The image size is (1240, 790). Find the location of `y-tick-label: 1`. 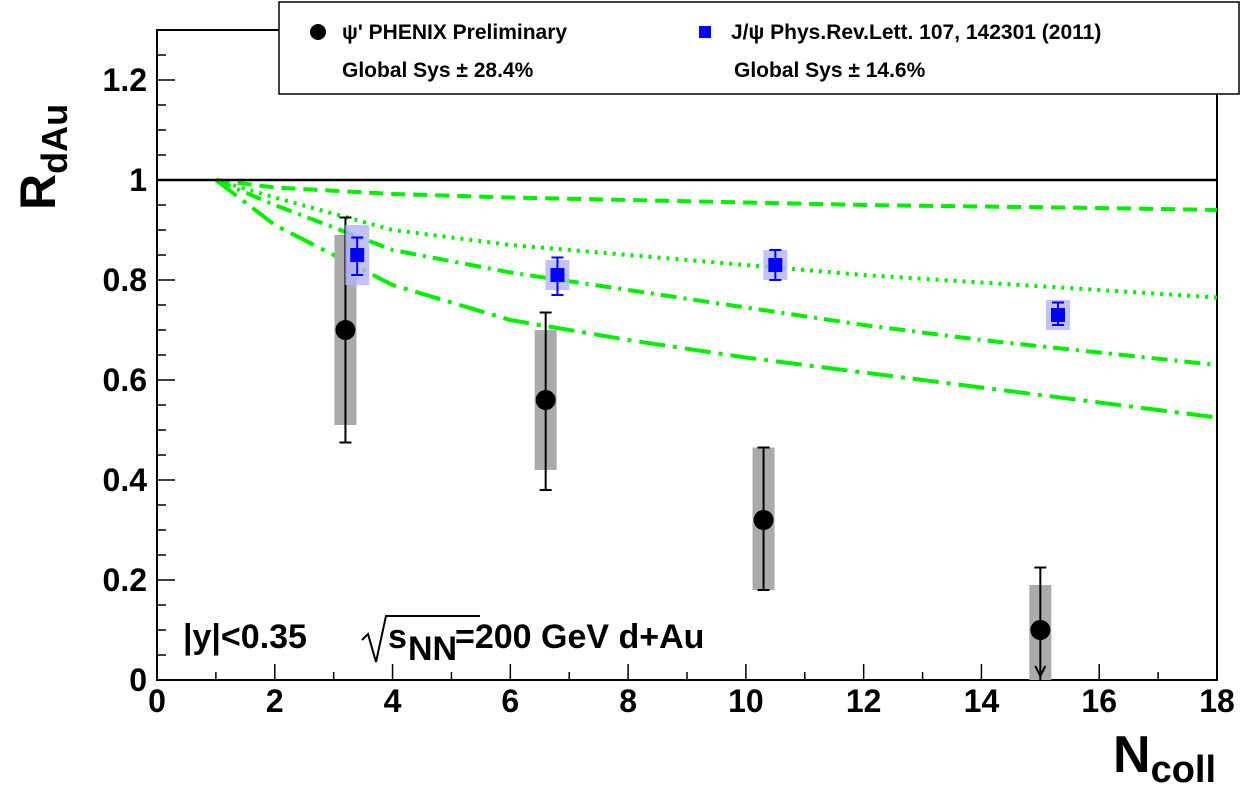

y-tick-label: 1 is located at coordinates (138, 180).